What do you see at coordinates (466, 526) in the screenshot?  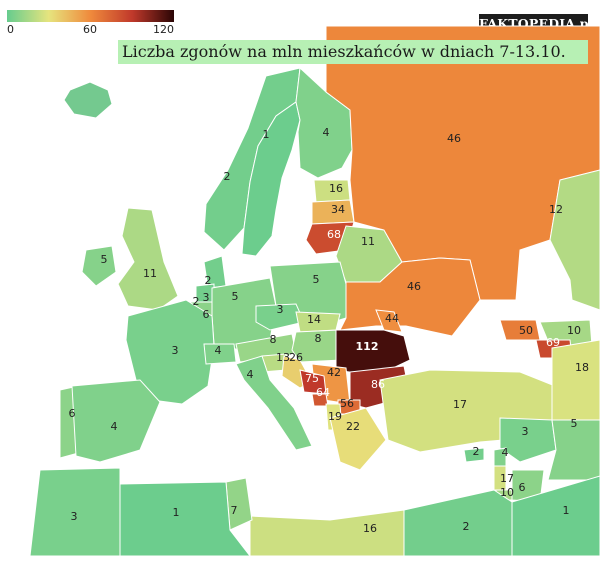 I see `region-label-egypt: 2` at bounding box center [466, 526].